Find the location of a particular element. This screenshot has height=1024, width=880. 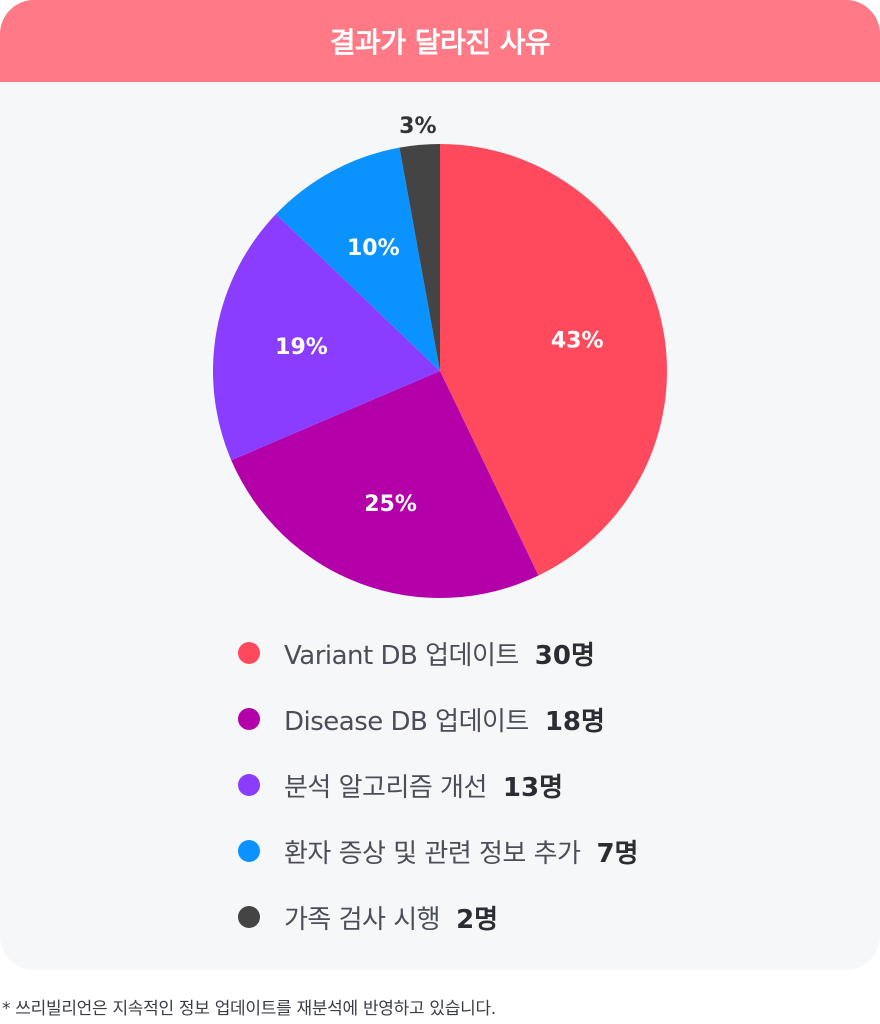

slice-percent-label: 25% is located at coordinates (390, 504).